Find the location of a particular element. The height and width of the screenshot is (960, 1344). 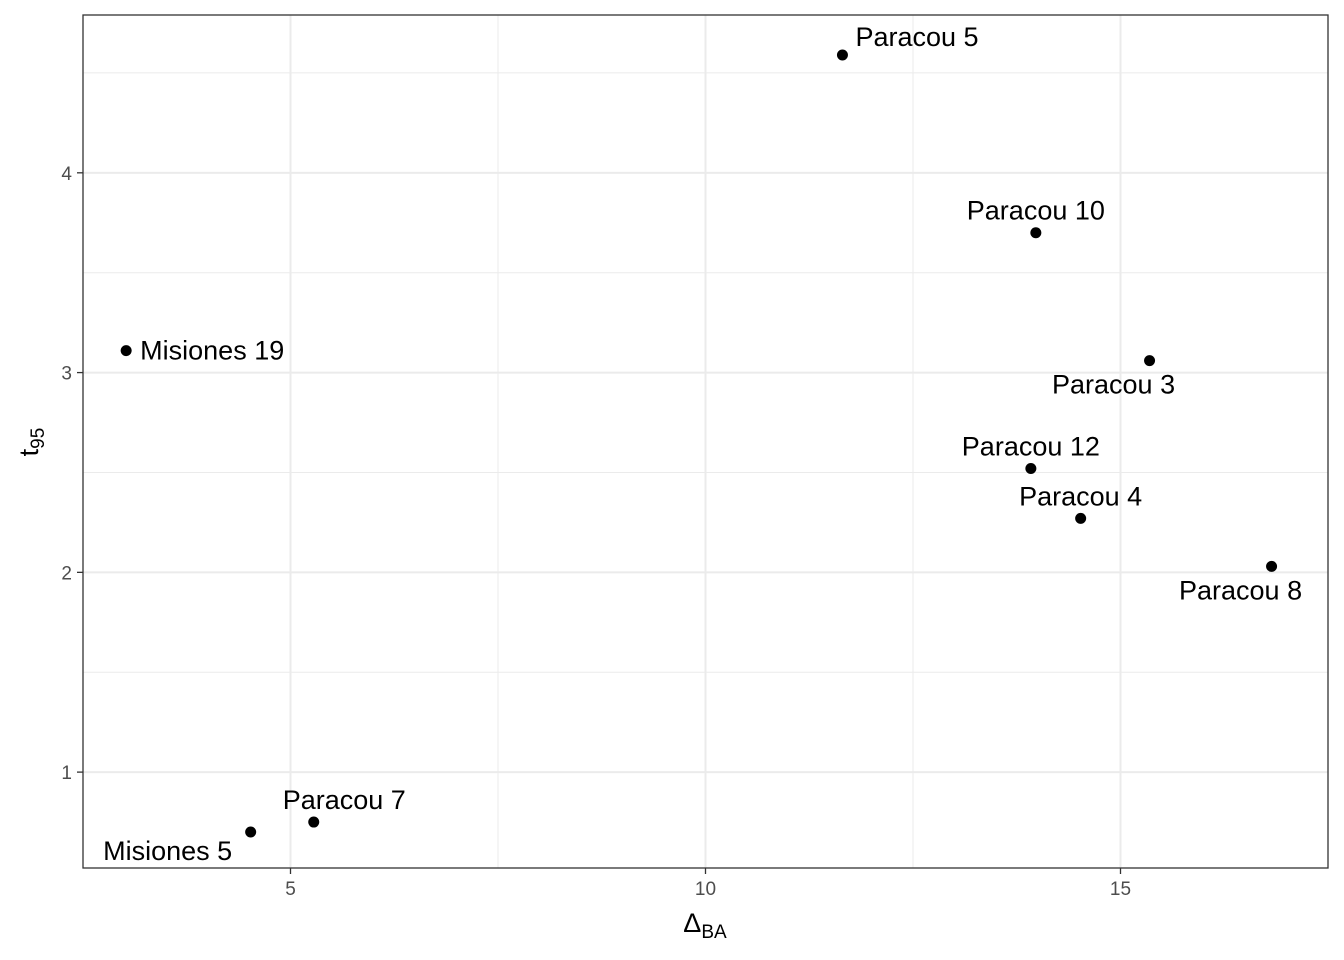

point-label: Paracou 10 is located at coordinates (1036, 211).